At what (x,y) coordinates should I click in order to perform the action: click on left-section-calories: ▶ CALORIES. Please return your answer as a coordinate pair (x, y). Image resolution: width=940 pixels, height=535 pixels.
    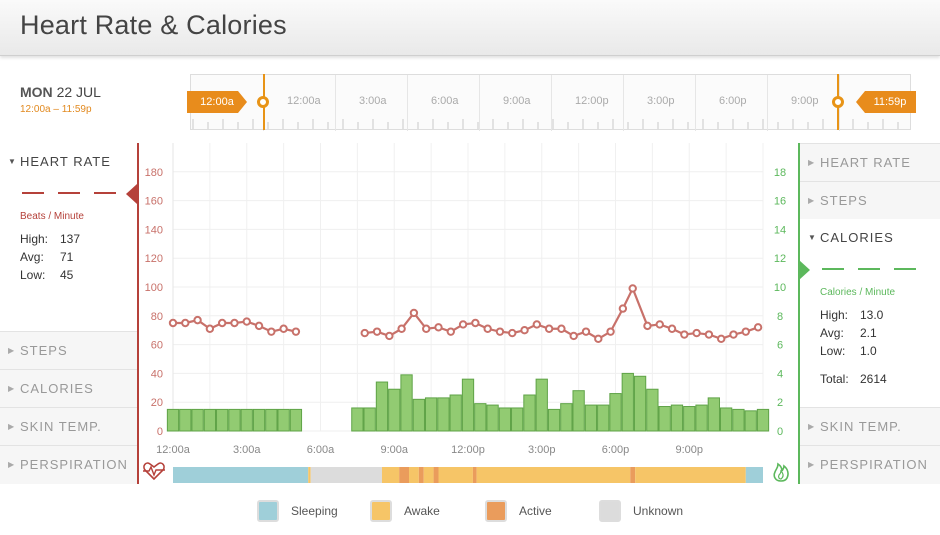
    Looking at the image, I should click on (68, 388).